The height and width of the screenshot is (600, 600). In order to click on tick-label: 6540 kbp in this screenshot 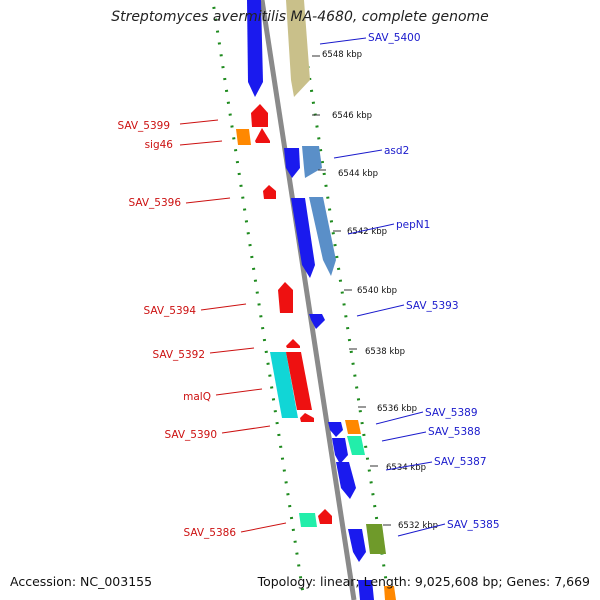, I will do `click(377, 291)`.